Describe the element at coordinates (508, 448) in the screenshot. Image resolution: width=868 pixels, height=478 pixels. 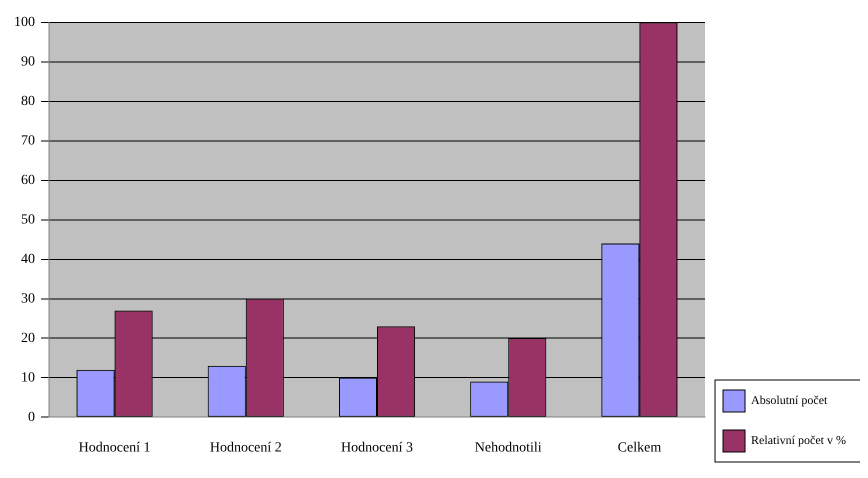
I see `x-tick-label: Nehodnotili` at that location.